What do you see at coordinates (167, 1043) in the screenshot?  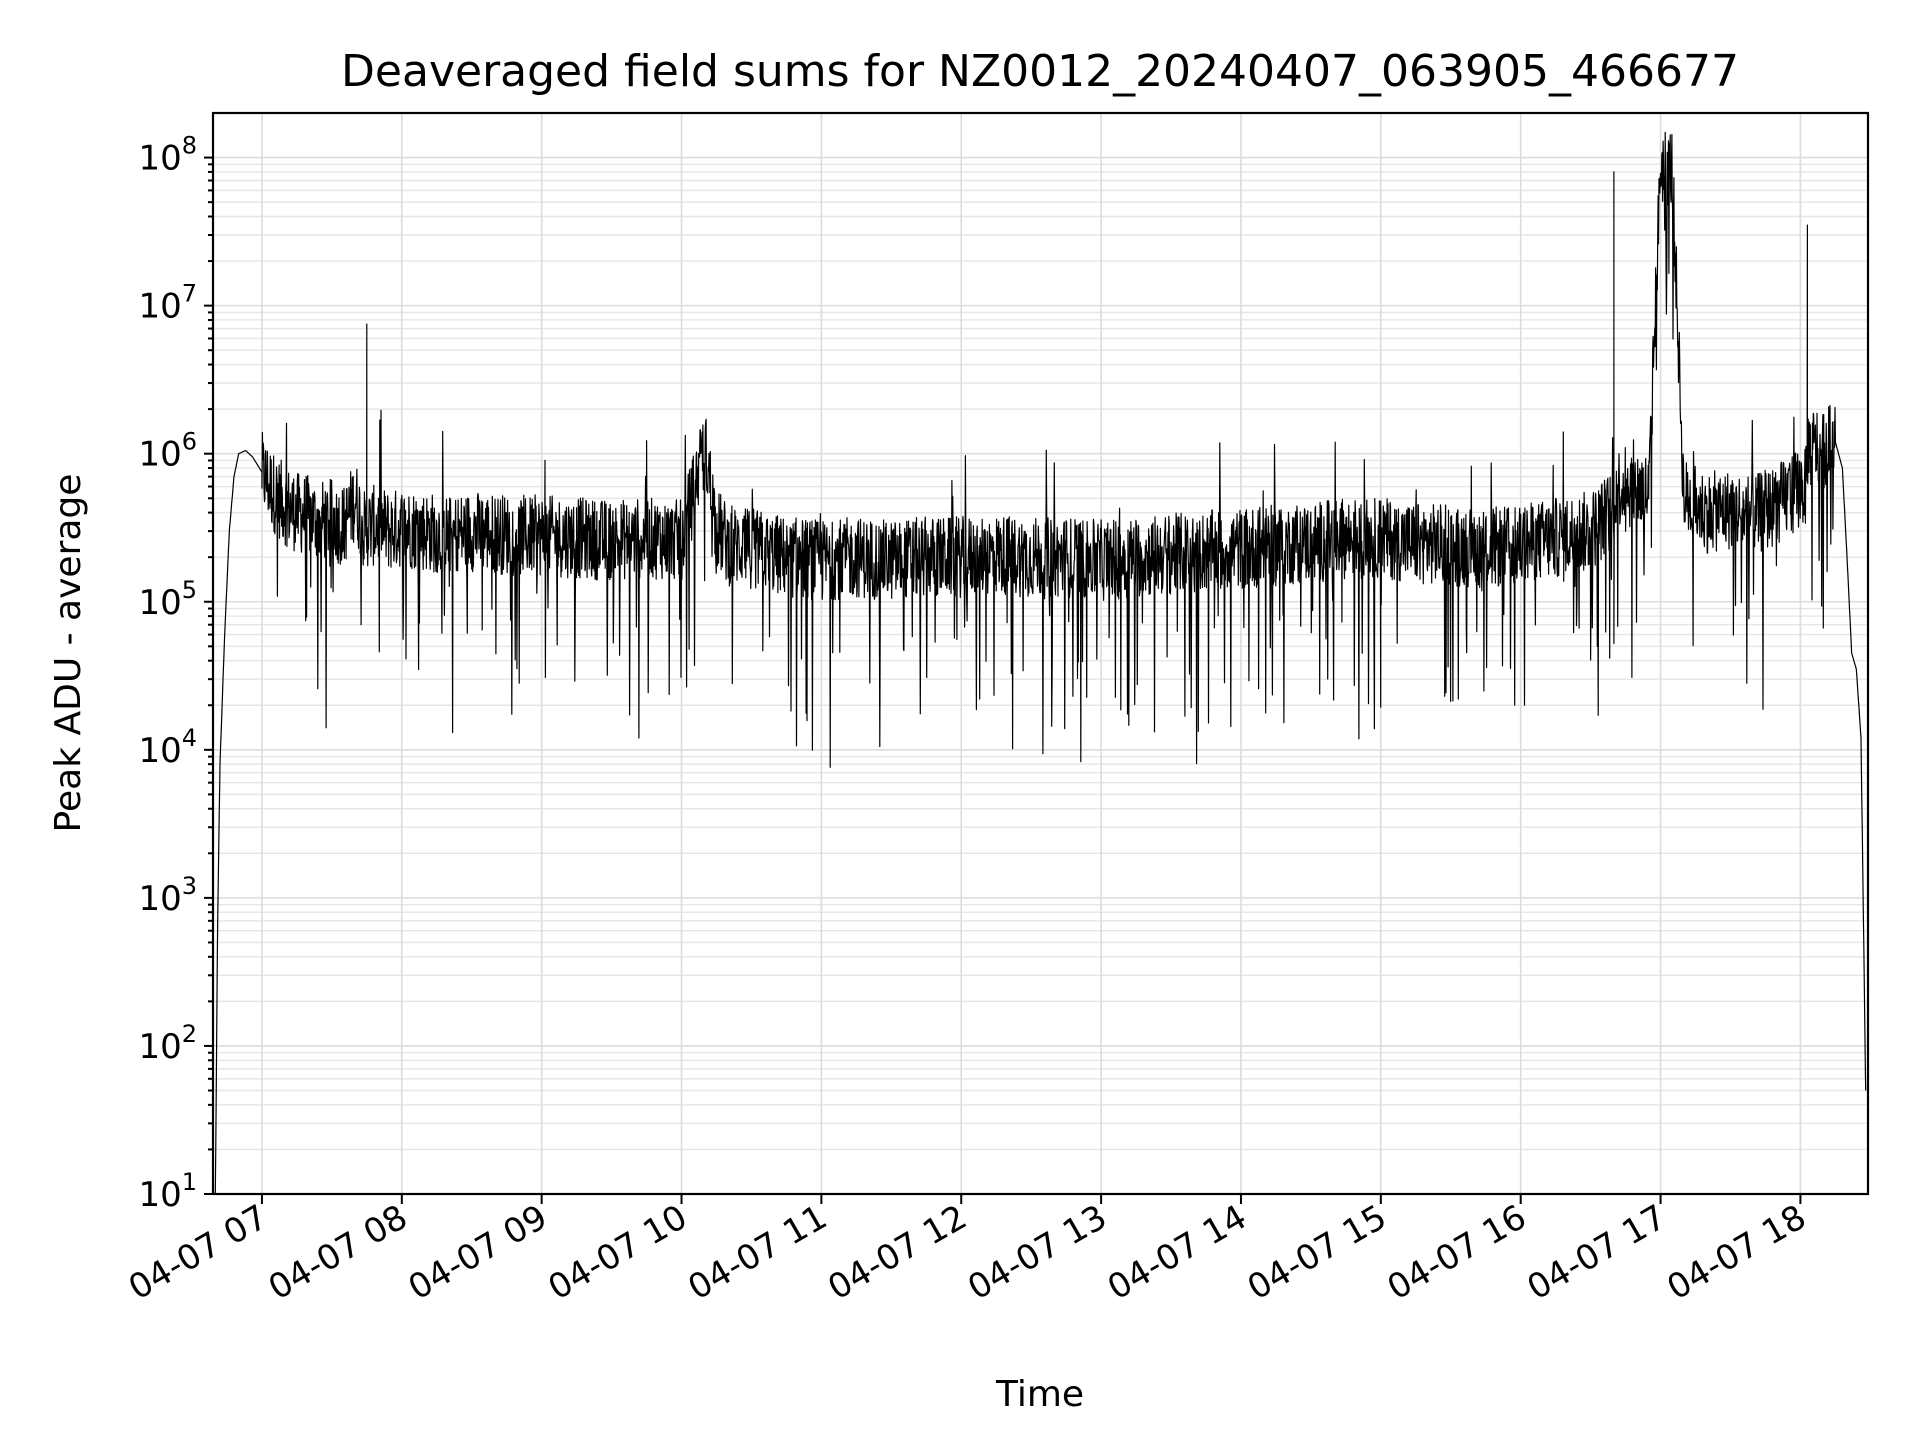 I see `y-tick-label: 10²` at bounding box center [167, 1043].